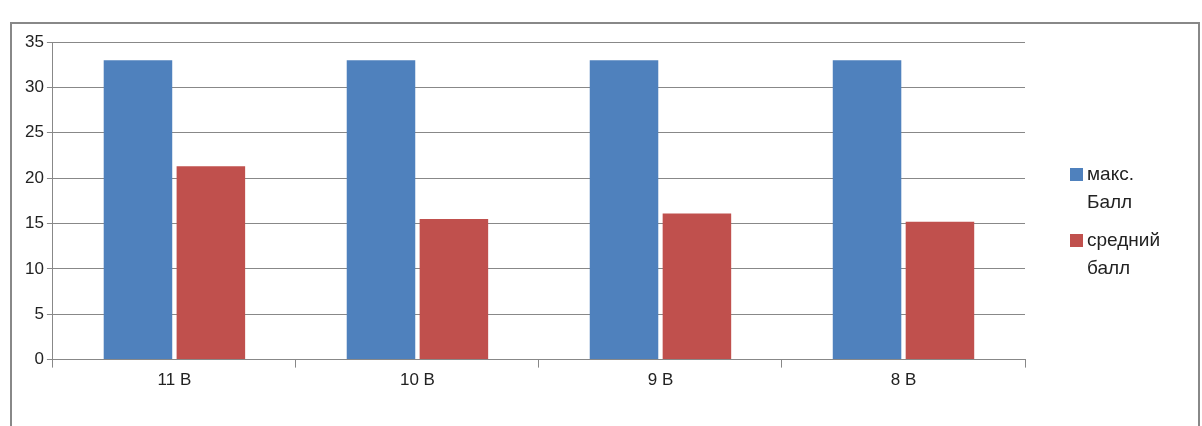  Describe the element at coordinates (34, 268) in the screenshot. I see `y-tick-label: 10` at that location.